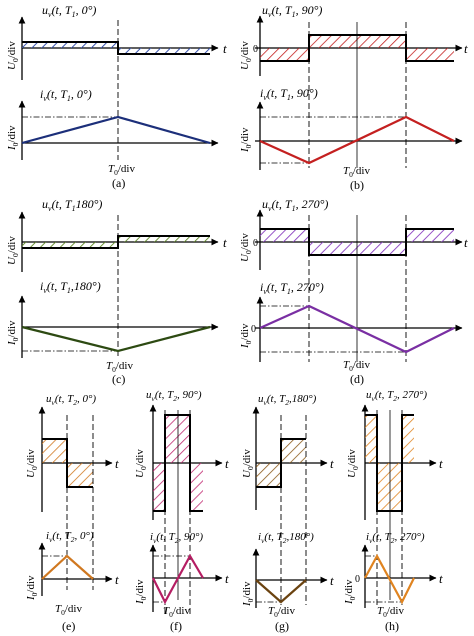  Describe the element at coordinates (176, 612) in the screenshot. I see `panel-f-t-axis-label: T0/div` at that location.